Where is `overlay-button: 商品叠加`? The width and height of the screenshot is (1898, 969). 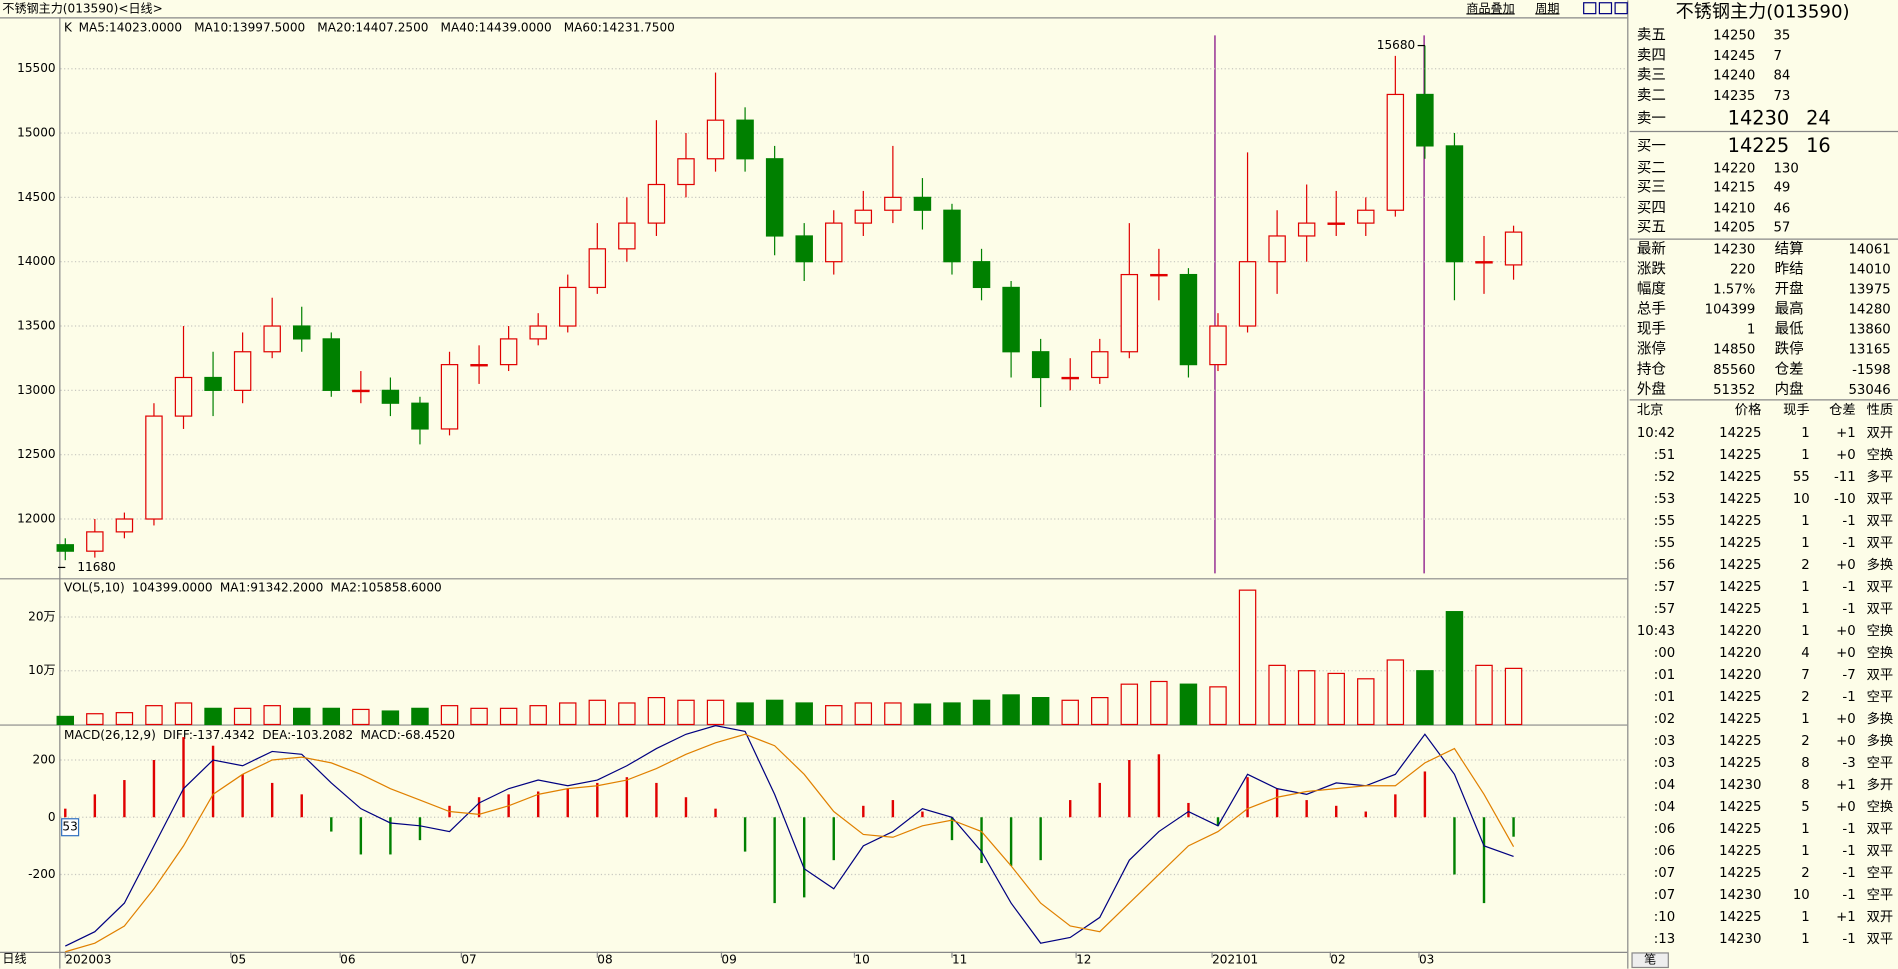
overlay-button: 商品叠加 is located at coordinates (1490, 7).